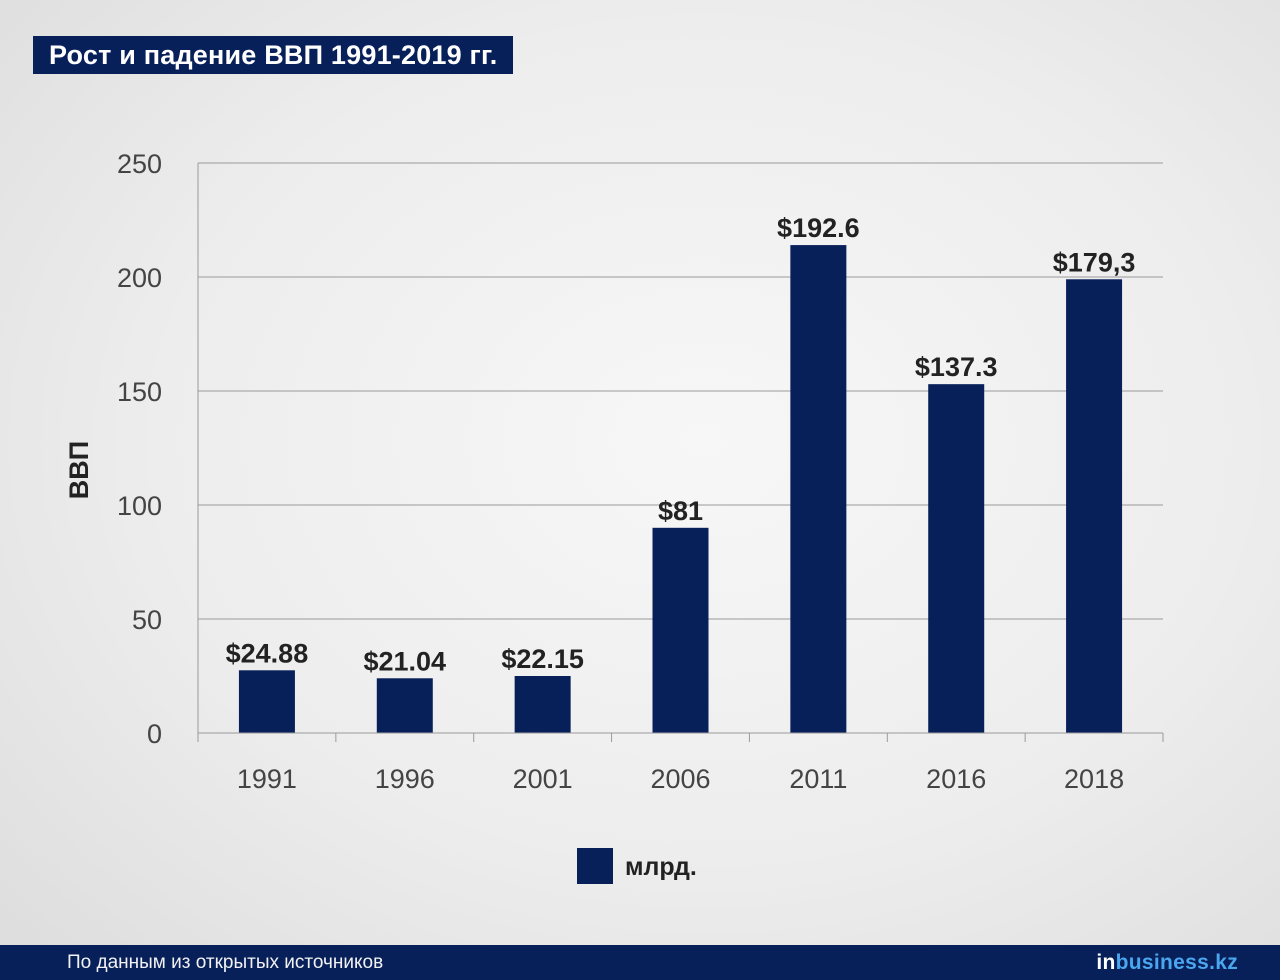 This screenshot has width=1280, height=980. I want to click on x-tick-label: 1996, so click(405, 779).